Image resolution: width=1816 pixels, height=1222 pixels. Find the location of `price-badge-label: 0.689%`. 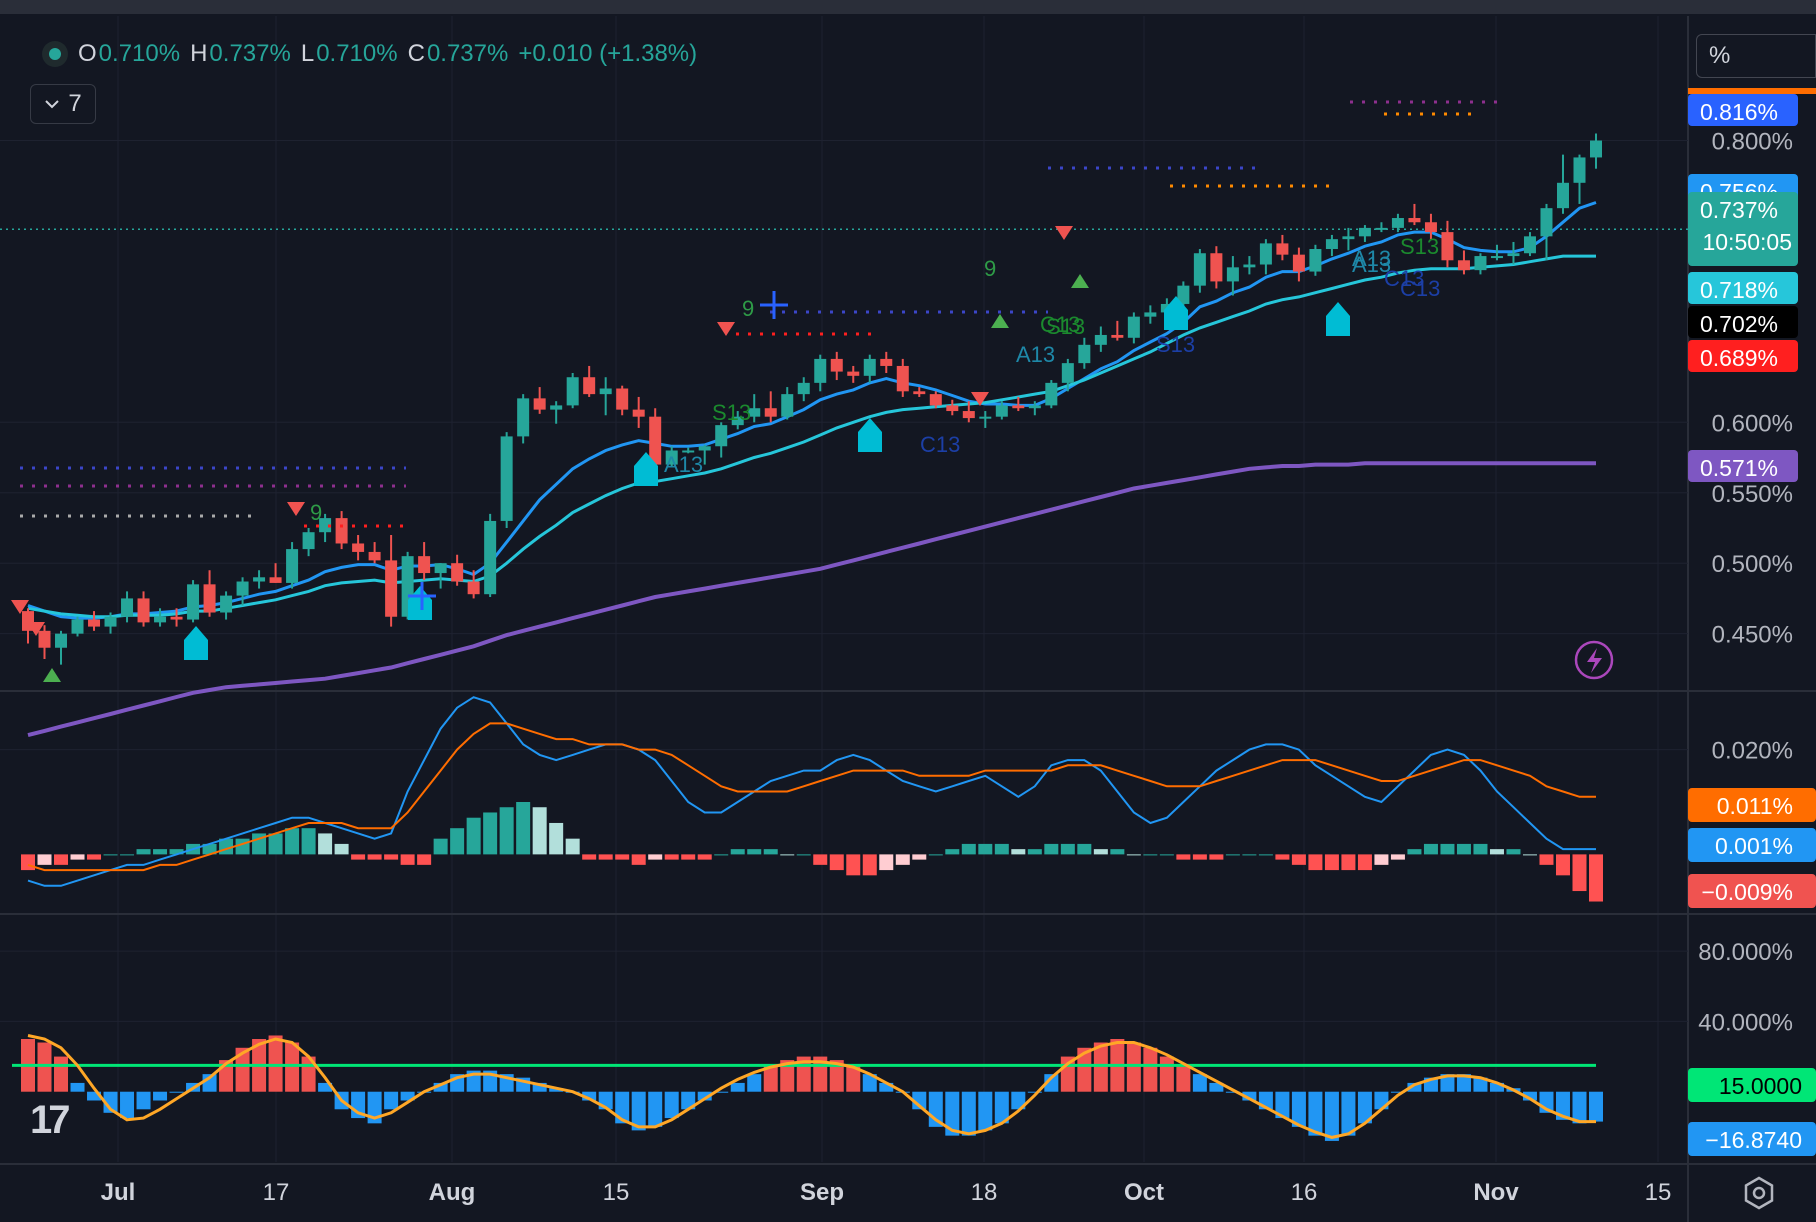

price-badge-label: 0.689% is located at coordinates (1739, 358).